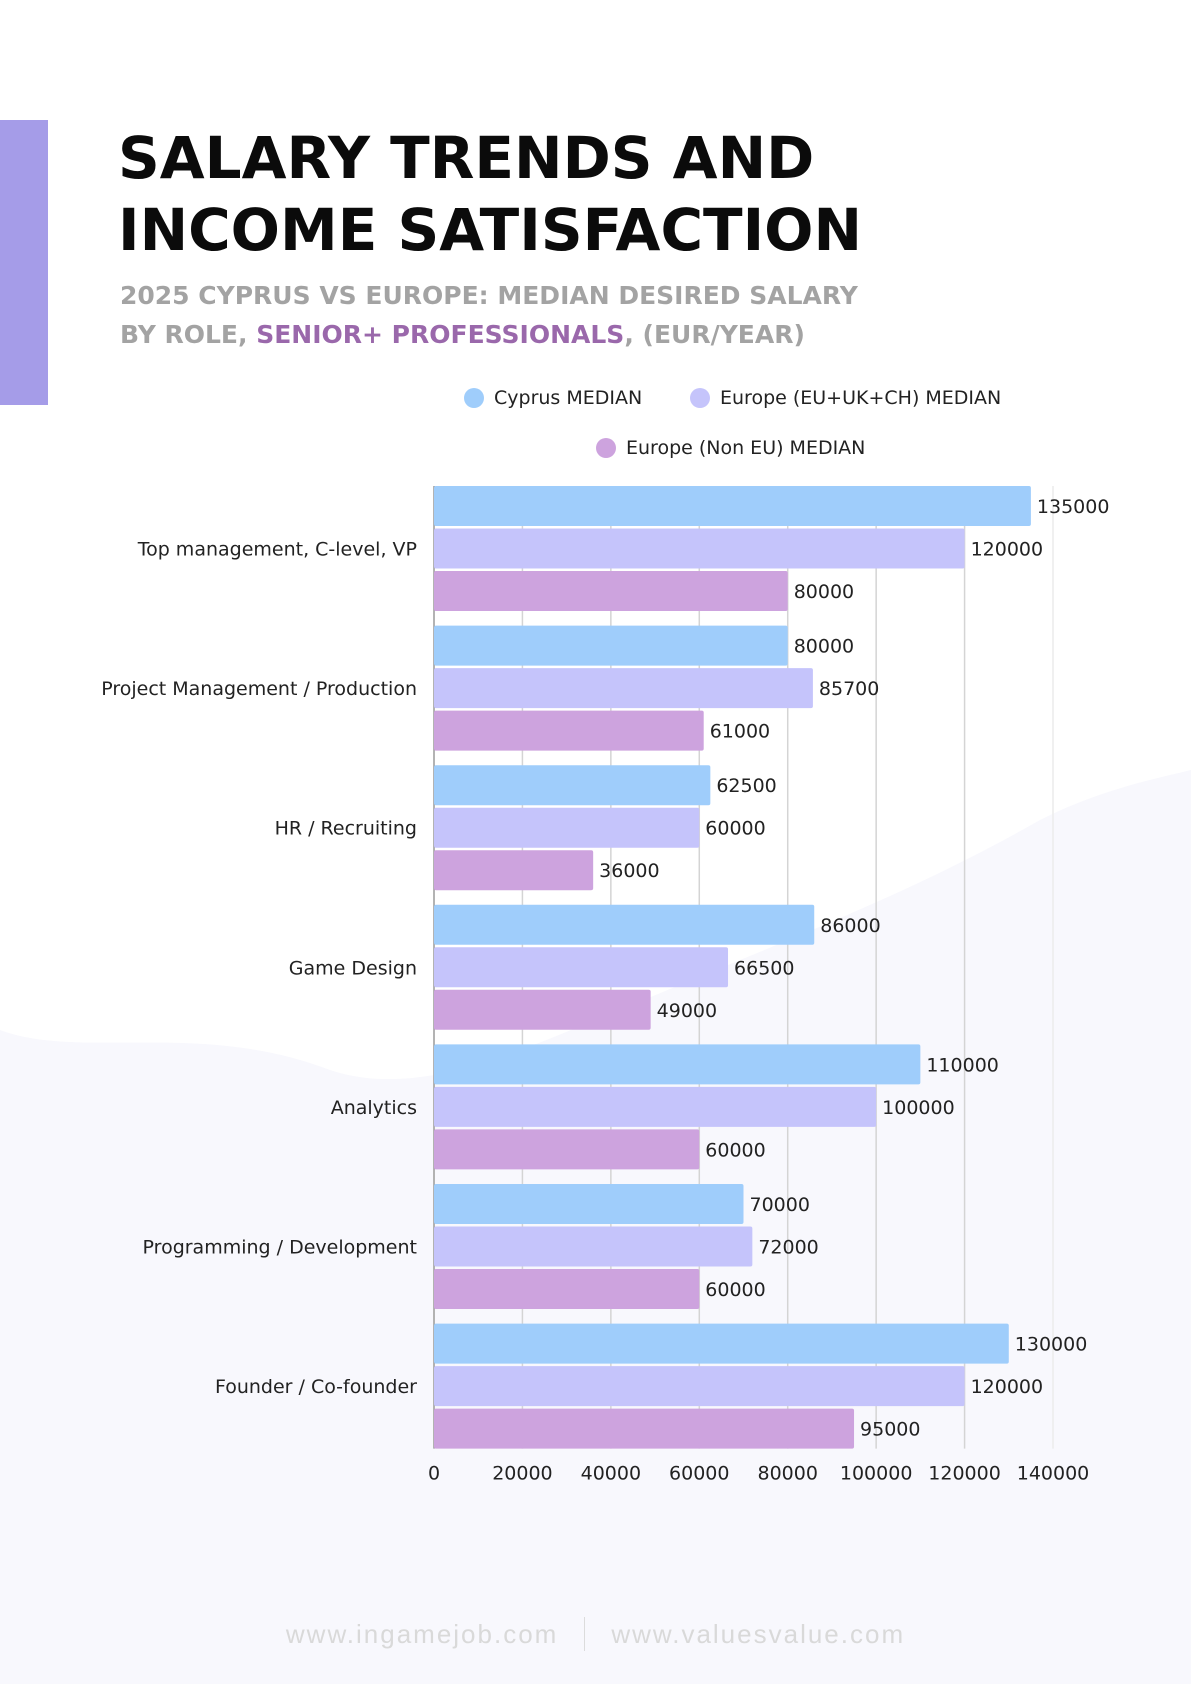 This screenshot has height=1684, width=1191. I want to click on legend-dot-europe-eu-icon, so click(700, 398).